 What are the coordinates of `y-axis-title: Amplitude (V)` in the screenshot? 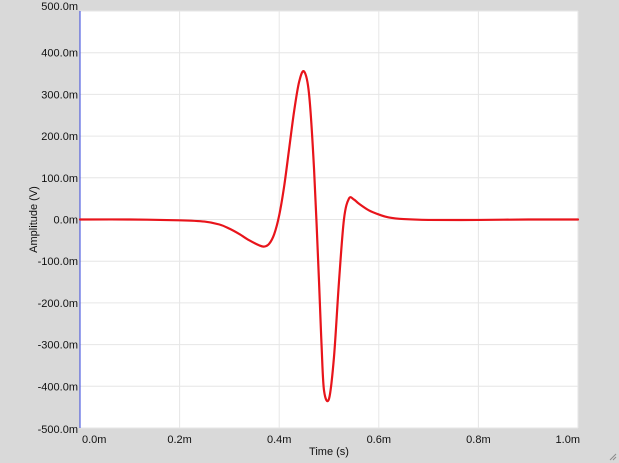 It's located at (34, 219).